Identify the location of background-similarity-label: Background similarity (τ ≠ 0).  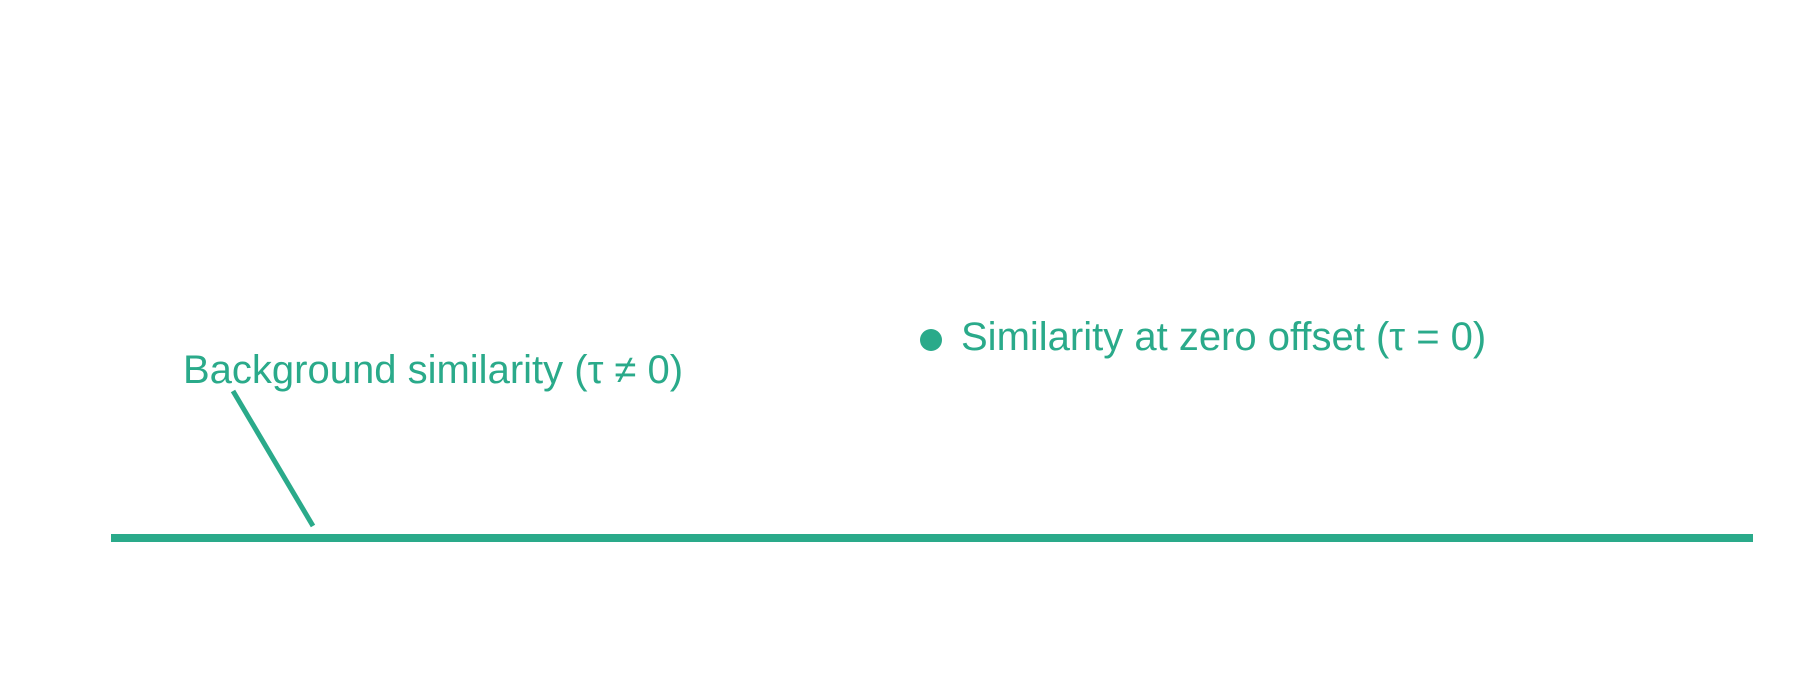
(433, 370).